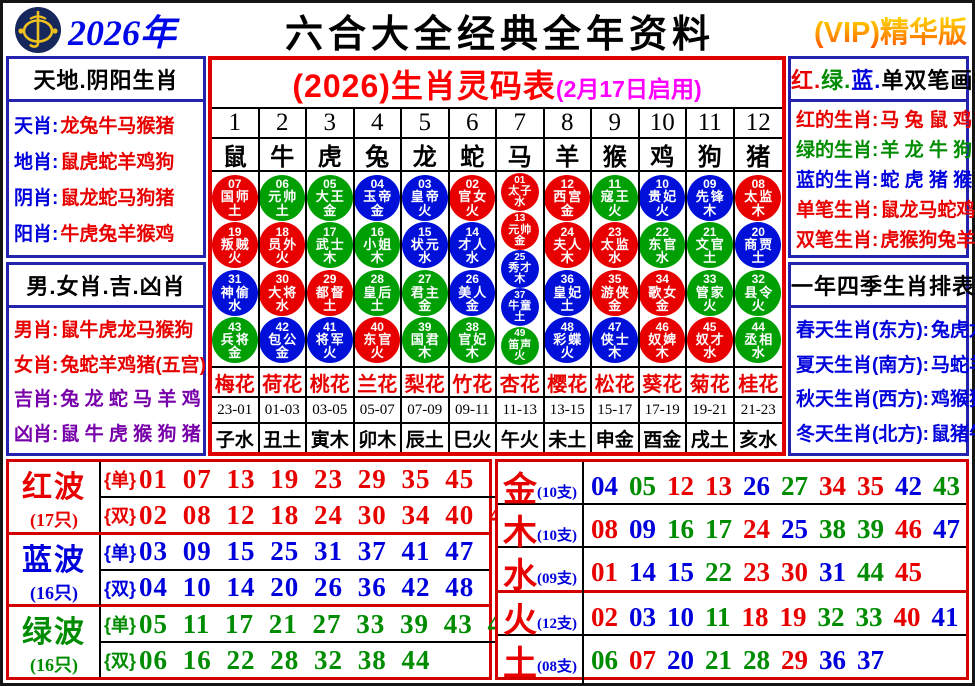 The image size is (975, 686). What do you see at coordinates (331, 270) in the screenshot?
I see `ball-stack-cell: 05 大王金 17 武士木 29 都督土 41 将军火` at bounding box center [331, 270].